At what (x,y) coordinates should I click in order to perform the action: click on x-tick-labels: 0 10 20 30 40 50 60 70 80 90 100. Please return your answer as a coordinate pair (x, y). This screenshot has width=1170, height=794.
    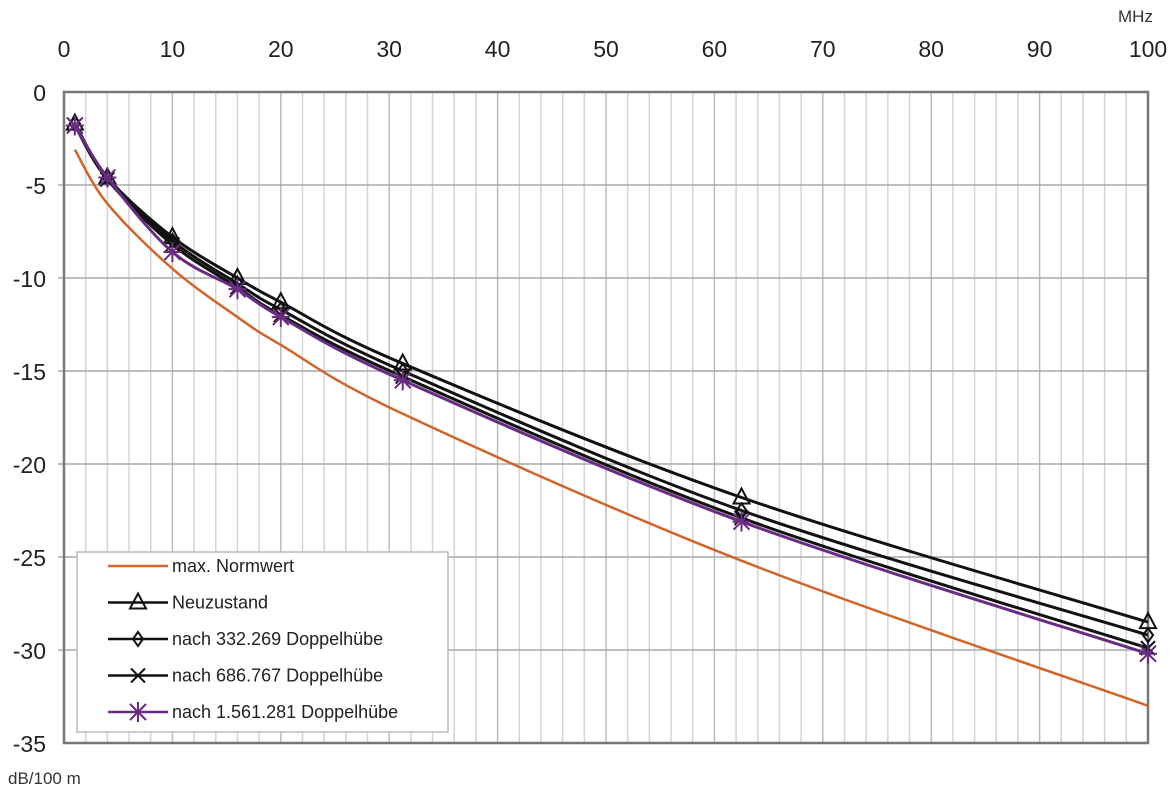
    Looking at the image, I should click on (613, 49).